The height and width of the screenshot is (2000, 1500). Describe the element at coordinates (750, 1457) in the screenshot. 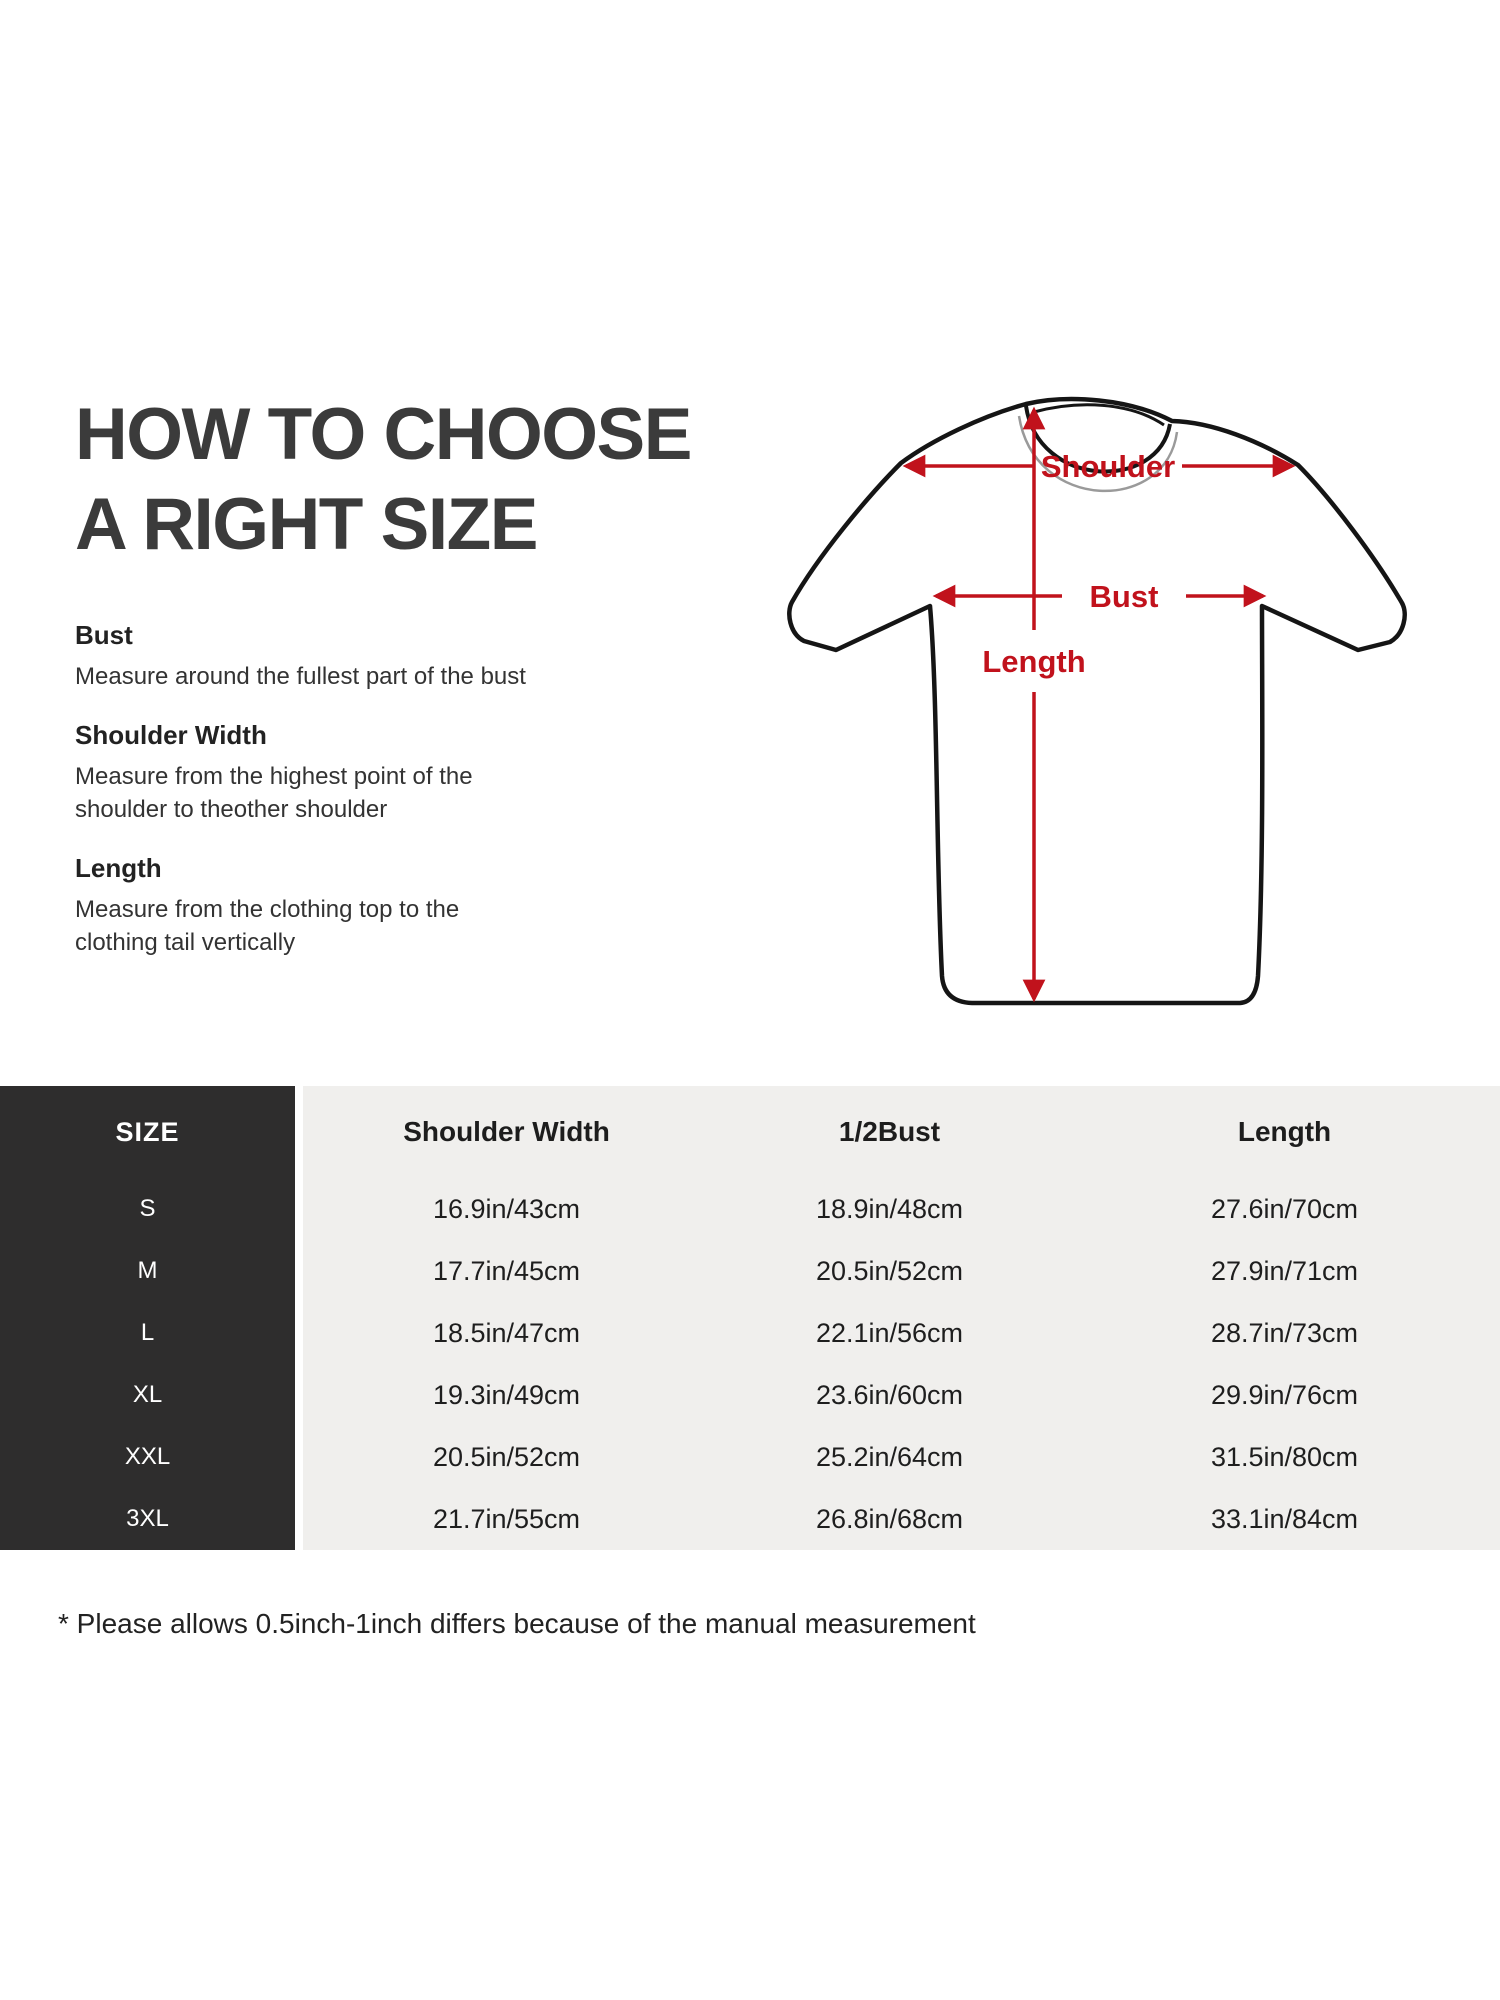

I see `table-row: XXL 20.5in/52cm 25.2in/64cm 31.5in/80cm` at that location.